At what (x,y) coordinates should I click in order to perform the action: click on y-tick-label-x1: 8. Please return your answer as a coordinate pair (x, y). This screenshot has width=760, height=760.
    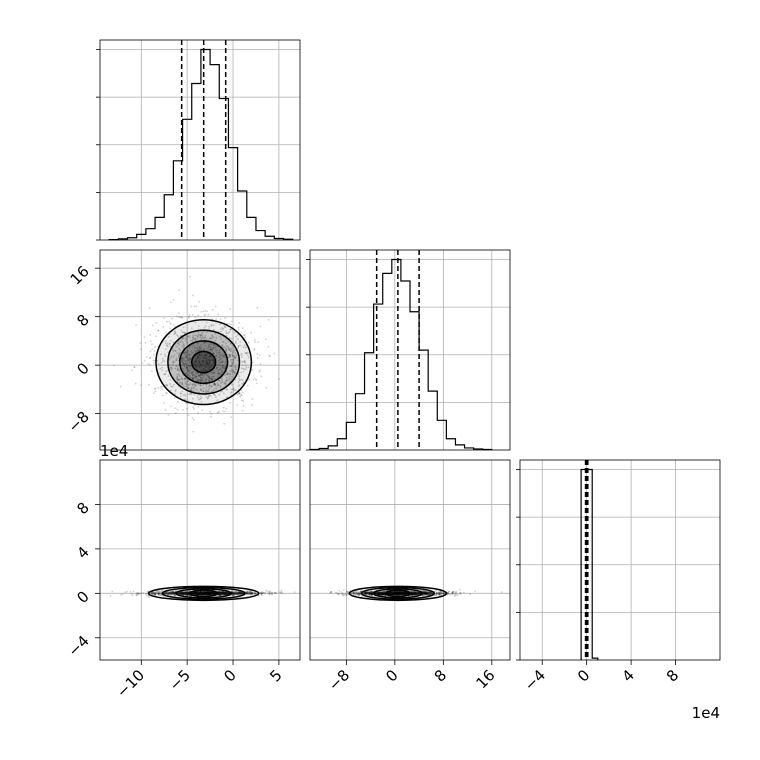
    Looking at the image, I should click on (82, 320).